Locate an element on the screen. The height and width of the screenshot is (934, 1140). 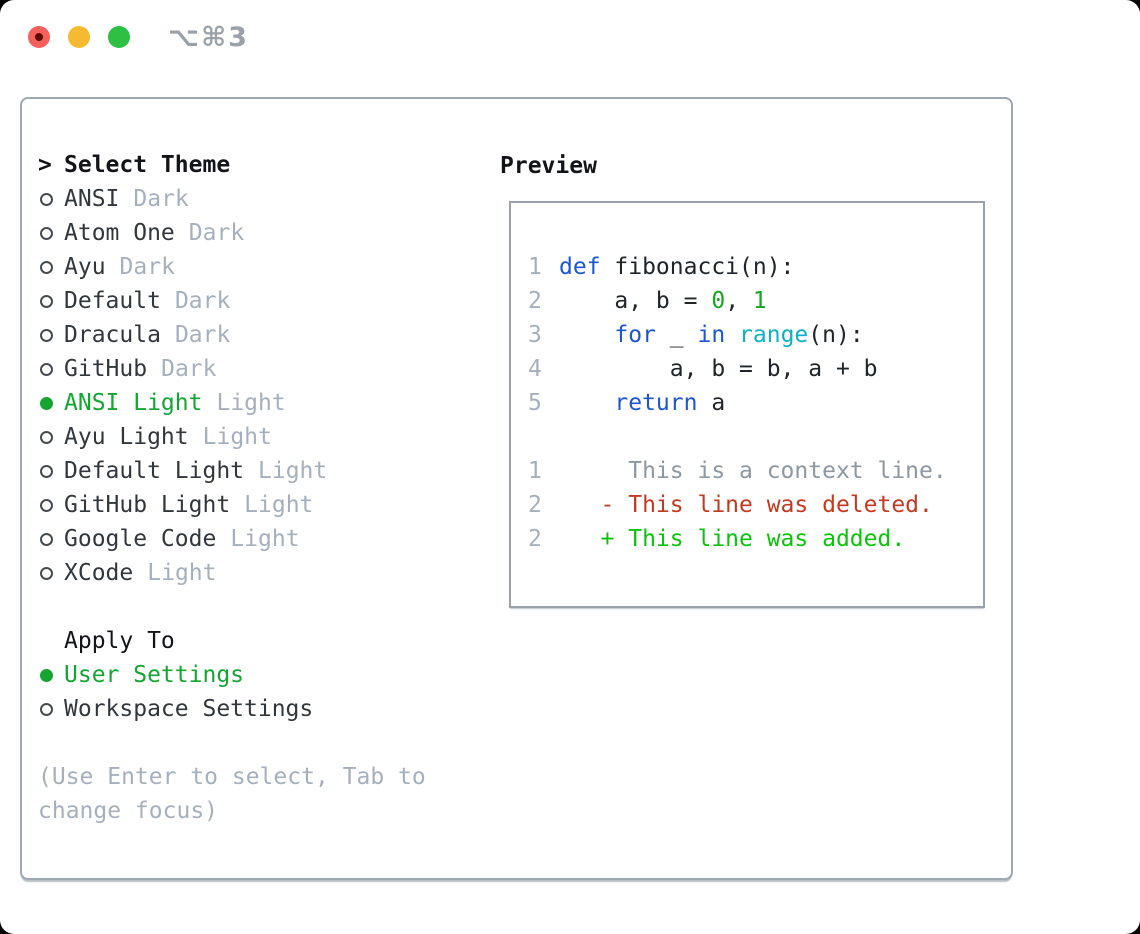
apply-to-option: Workspace Settings is located at coordinates (242, 709).